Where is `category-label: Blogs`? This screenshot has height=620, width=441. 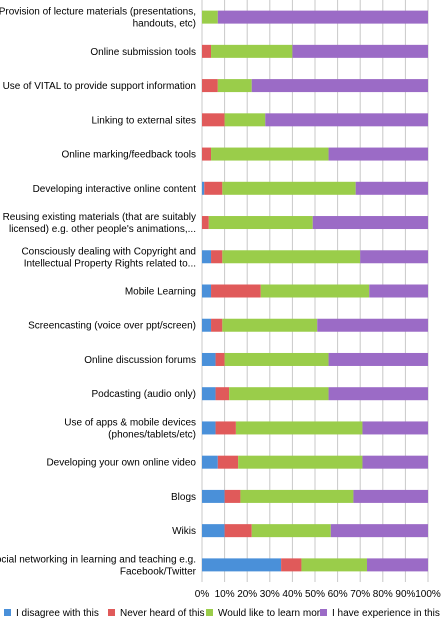
category-label: Blogs is located at coordinates (183, 497).